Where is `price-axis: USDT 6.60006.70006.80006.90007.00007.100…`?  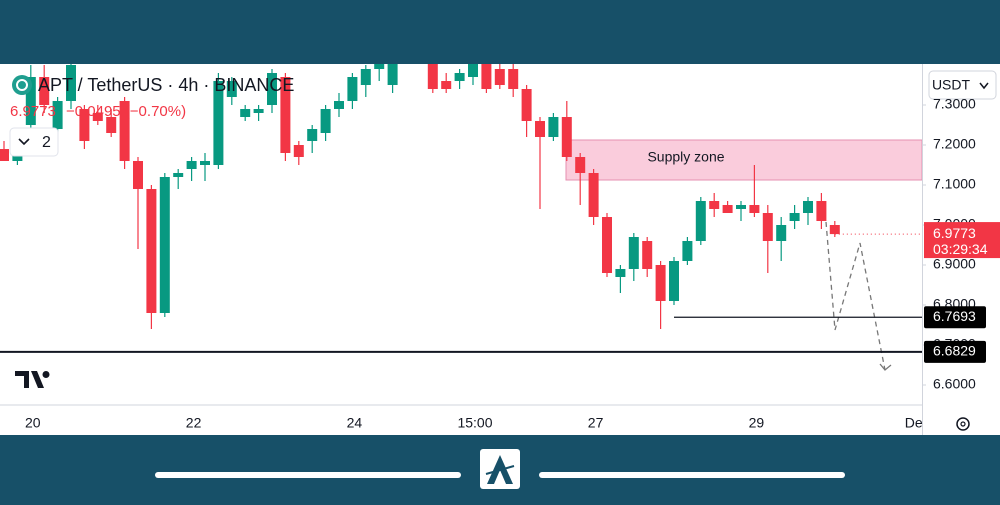
price-axis: USDT 6.60006.70006.80006.90007.00007.100… is located at coordinates (961, 249).